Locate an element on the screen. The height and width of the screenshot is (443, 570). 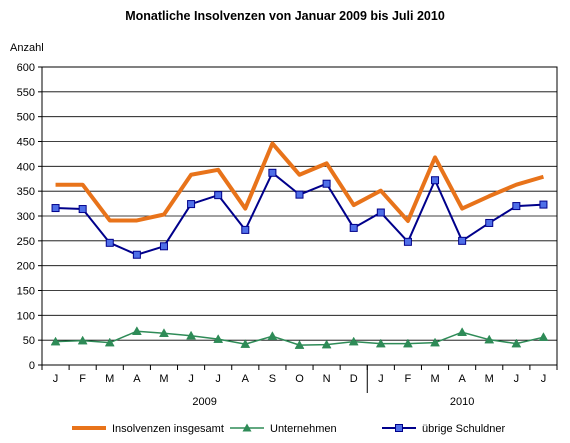
legend-item: Unternehmen is located at coordinates (283, 429).